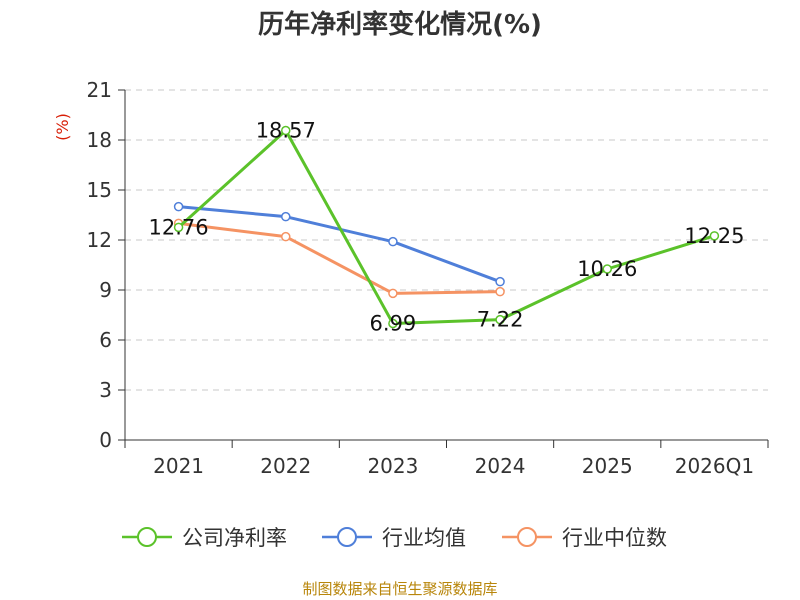 Image resolution: width=800 pixels, height=600 pixels. What do you see at coordinates (105, 340) in the screenshot?
I see `y-tick-label: 6` at bounding box center [105, 340].